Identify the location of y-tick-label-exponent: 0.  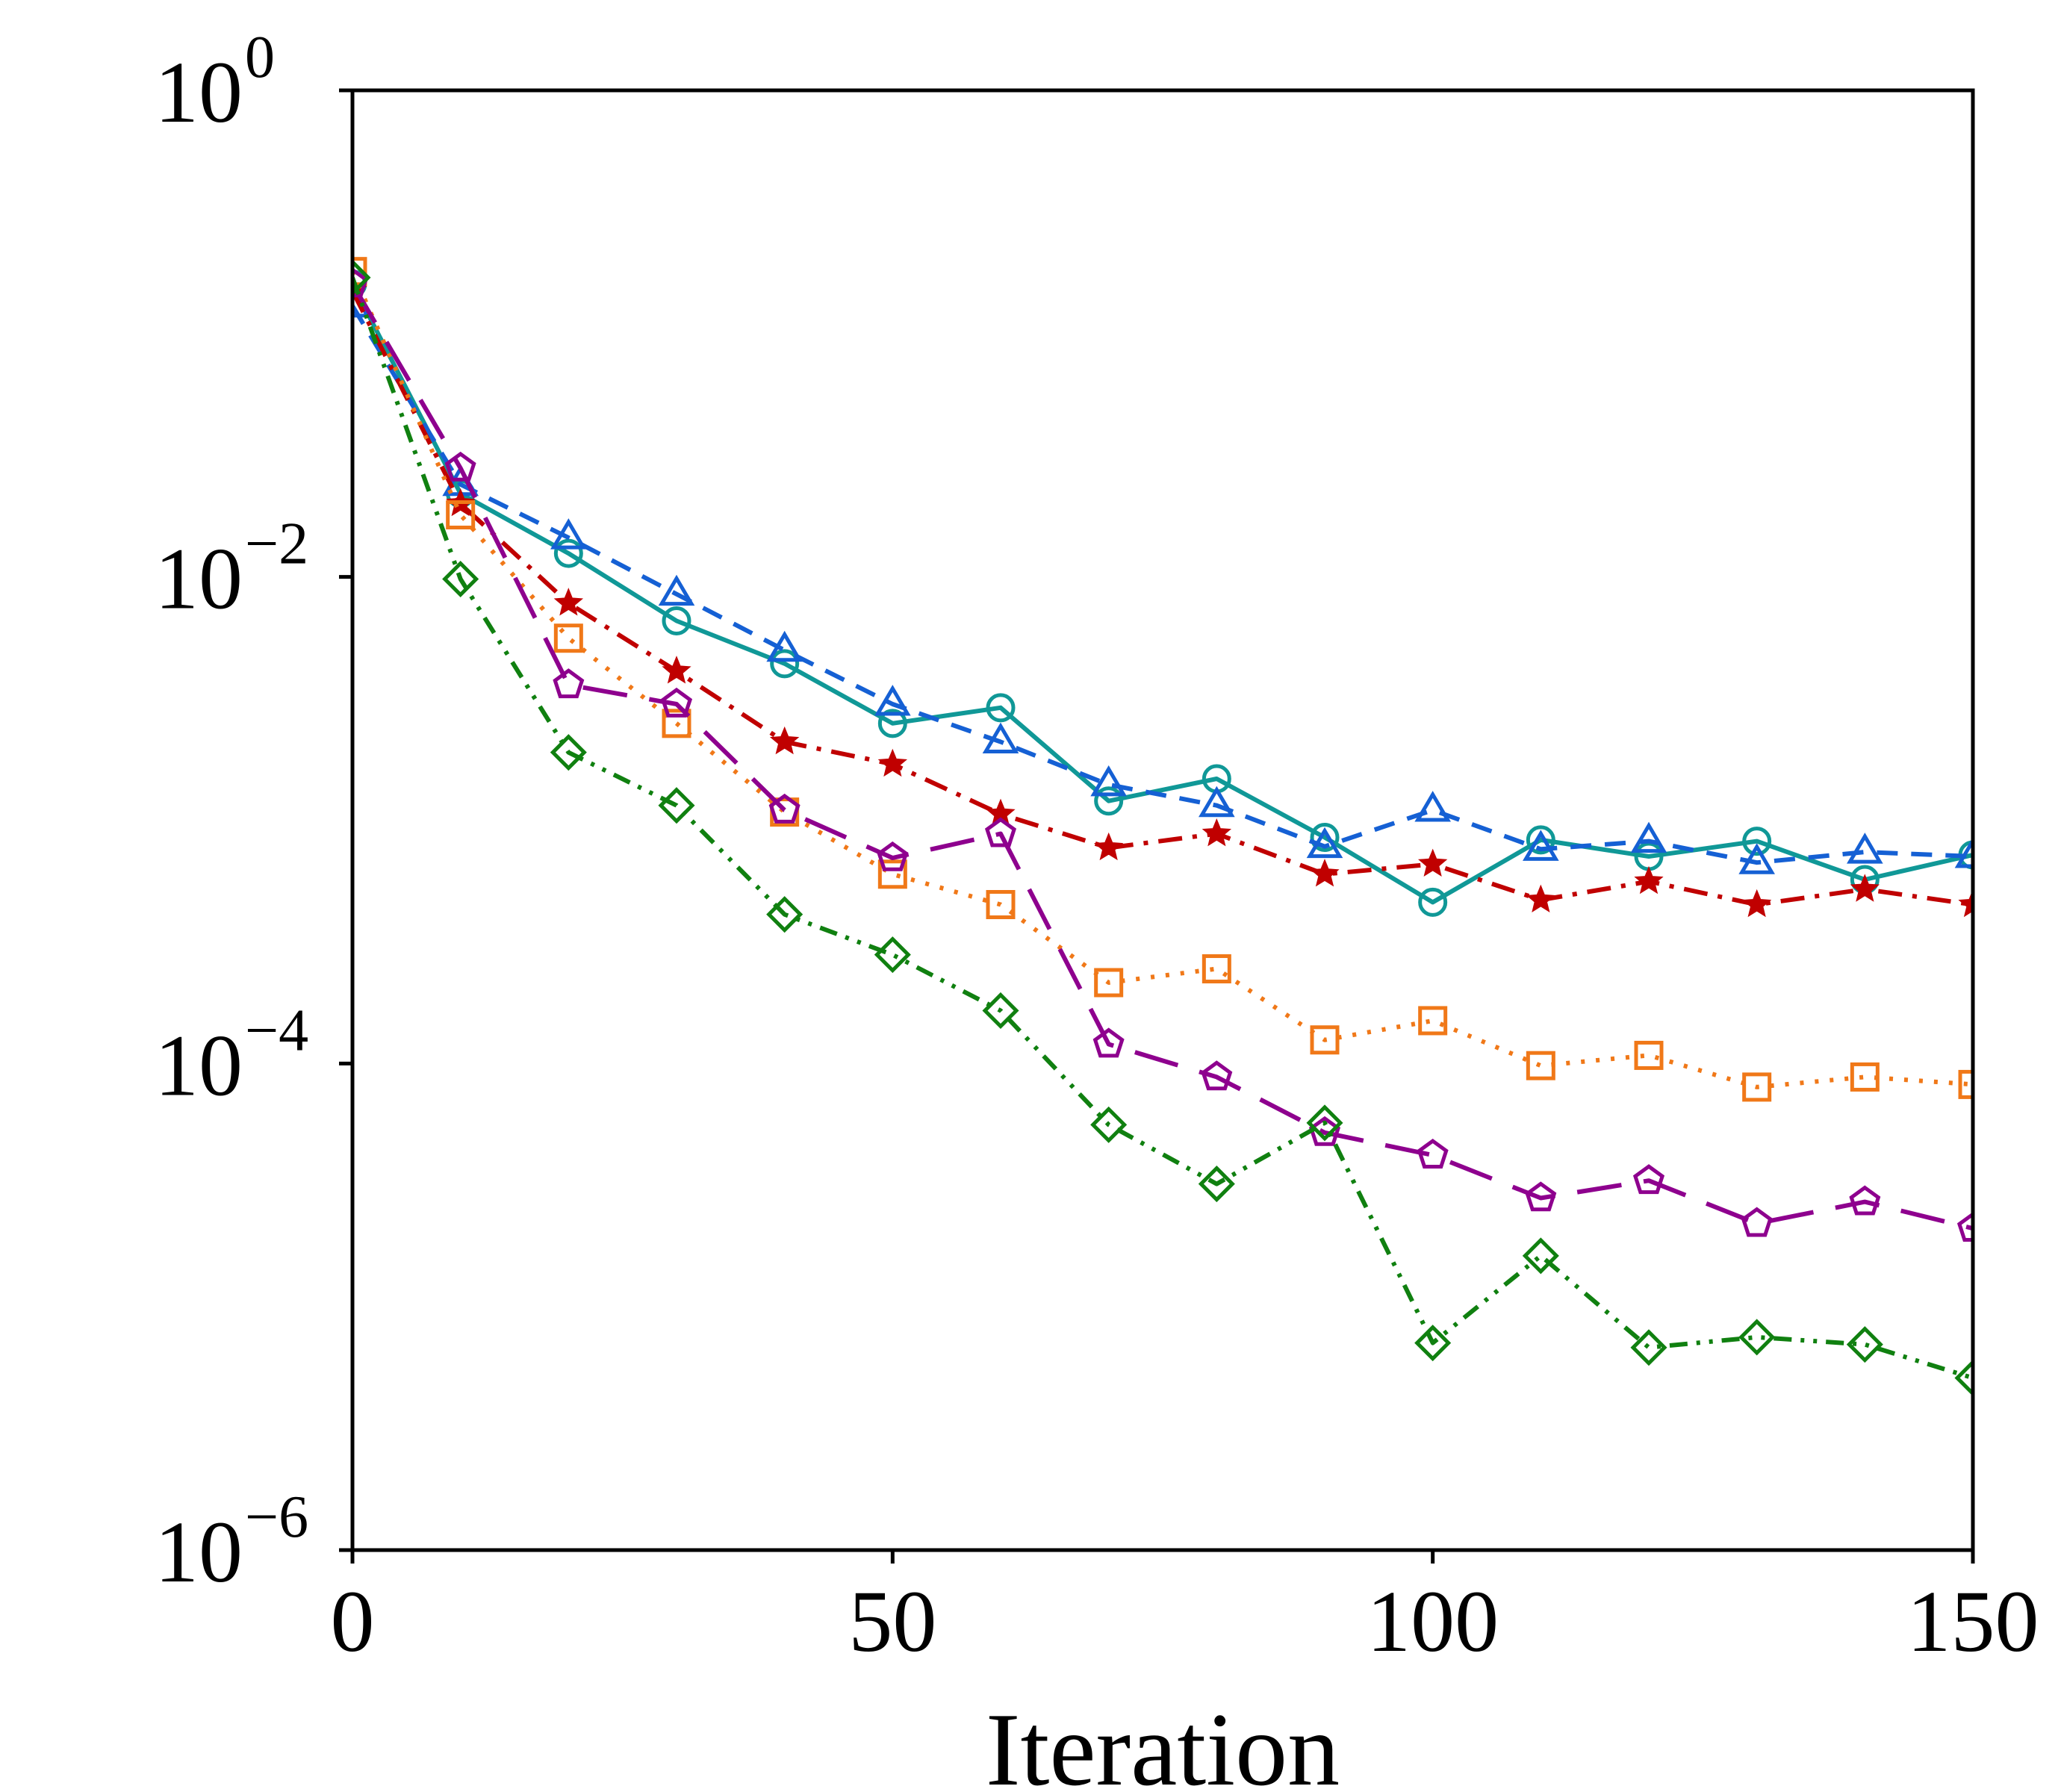
(260, 57).